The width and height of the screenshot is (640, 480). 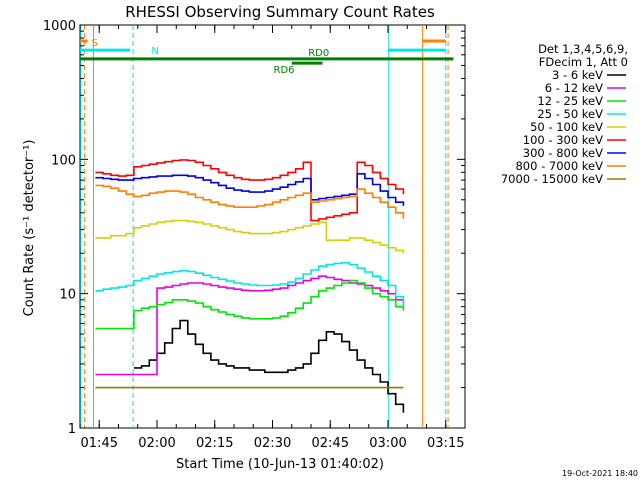 I want to click on x-tick-label: 02:00, so click(x=156, y=443).